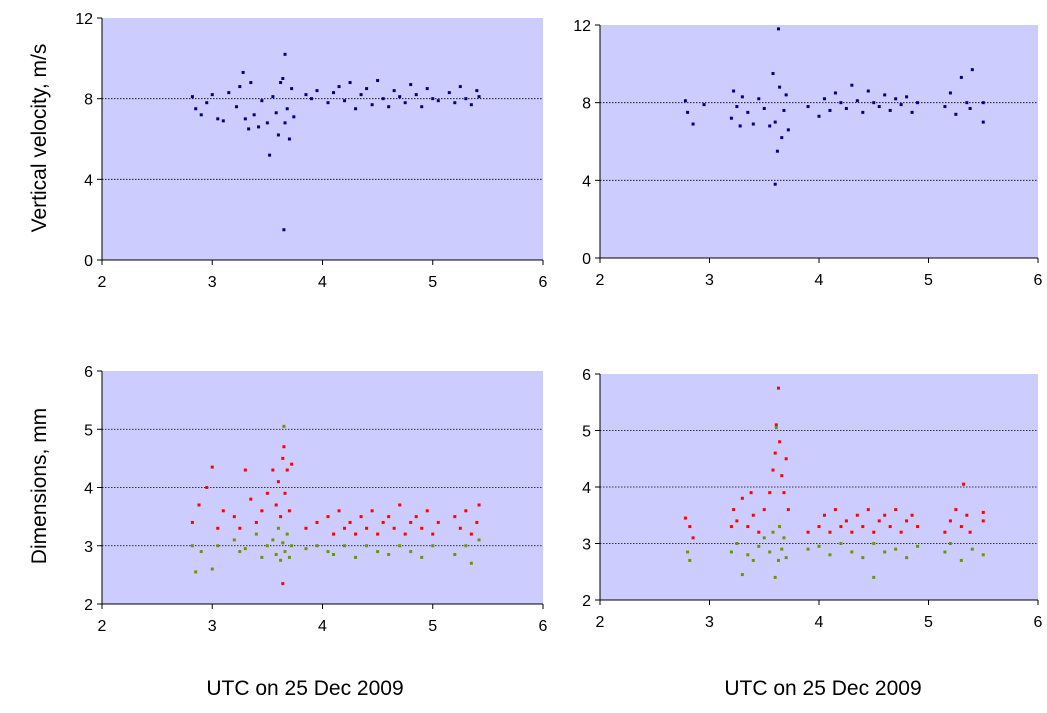 This screenshot has height=713, width=1047. I want to click on y-tick-label: 0, so click(586, 259).